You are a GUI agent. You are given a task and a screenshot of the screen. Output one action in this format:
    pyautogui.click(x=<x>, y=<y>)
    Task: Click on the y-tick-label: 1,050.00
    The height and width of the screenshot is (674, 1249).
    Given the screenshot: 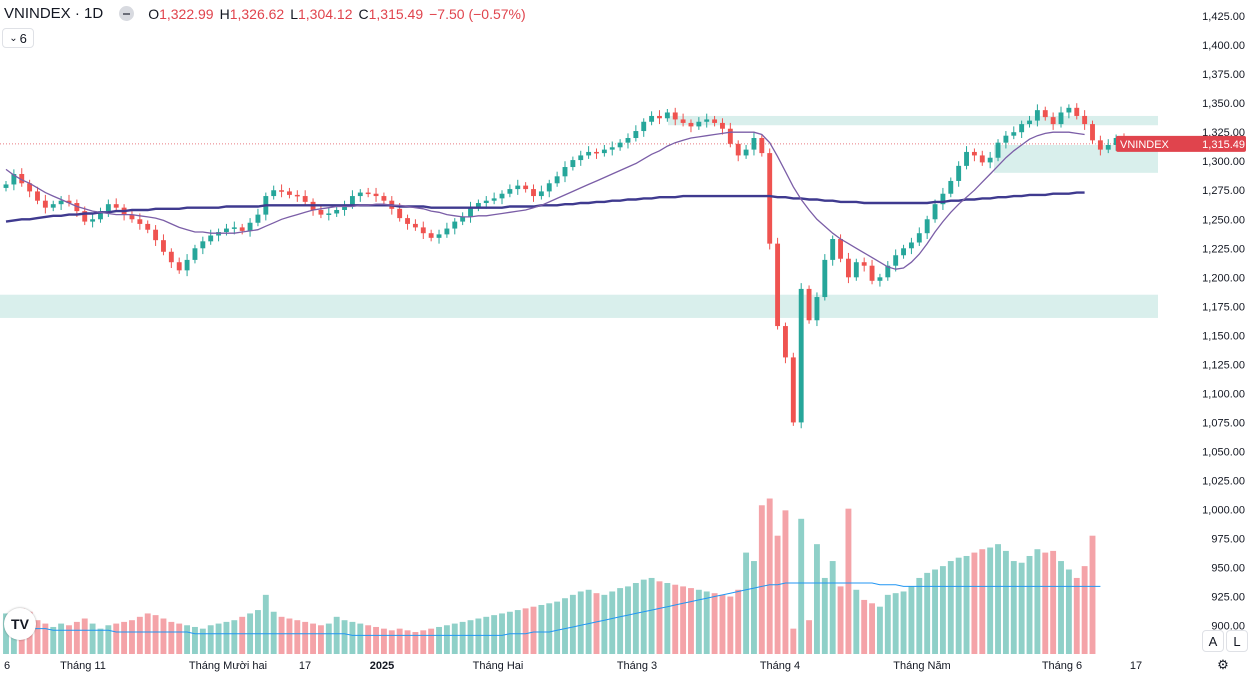 What is the action you would take?
    pyautogui.click(x=1223, y=452)
    